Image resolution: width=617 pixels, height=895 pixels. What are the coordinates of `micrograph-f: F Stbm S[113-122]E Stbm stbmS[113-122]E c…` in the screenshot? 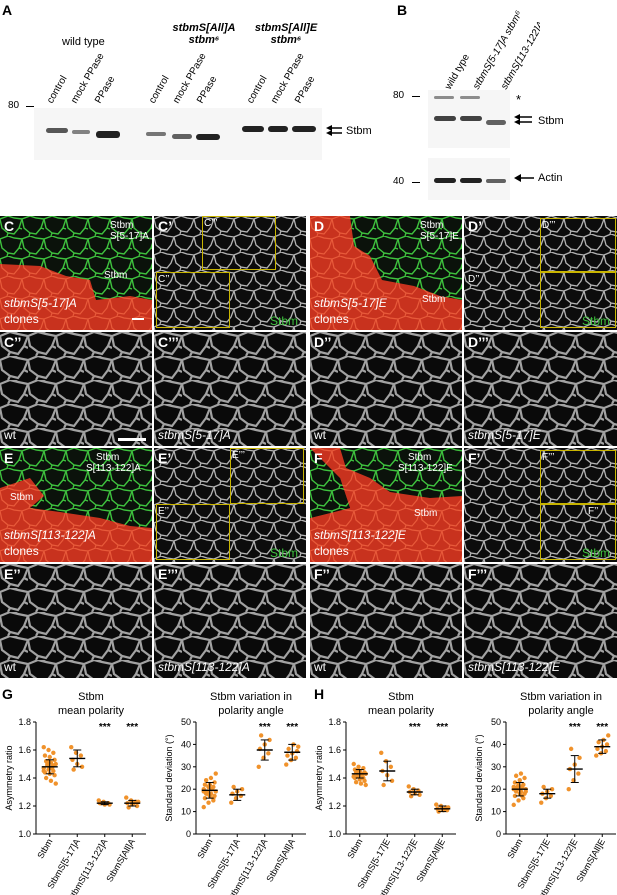 It's located at (386, 505).